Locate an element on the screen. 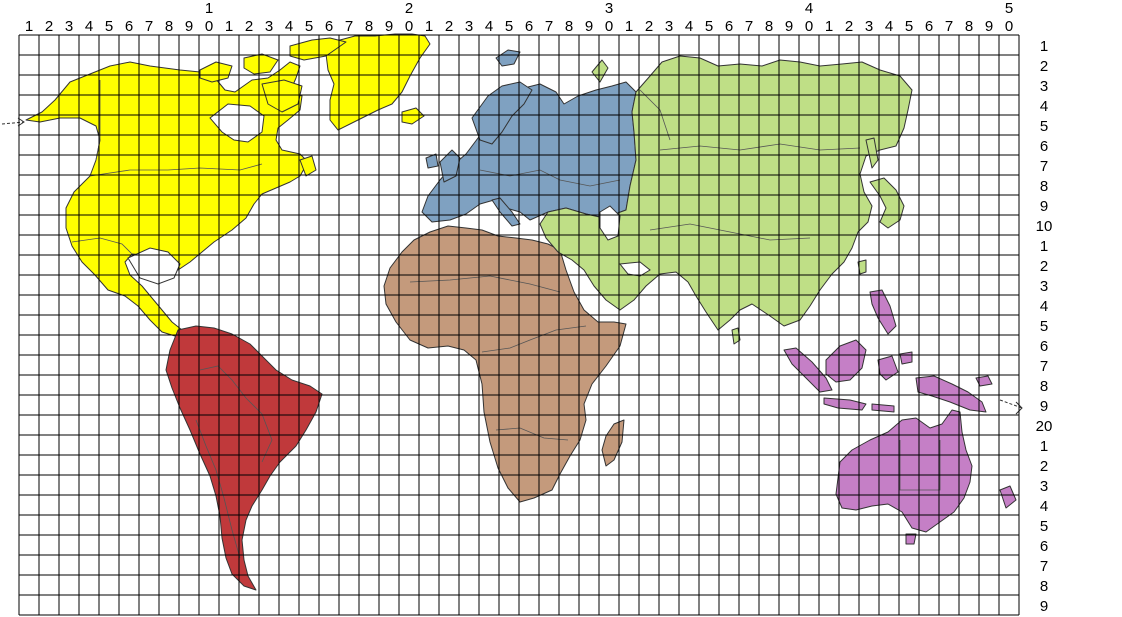 The image size is (1122, 617). new-guinea is located at coordinates (951, 394).